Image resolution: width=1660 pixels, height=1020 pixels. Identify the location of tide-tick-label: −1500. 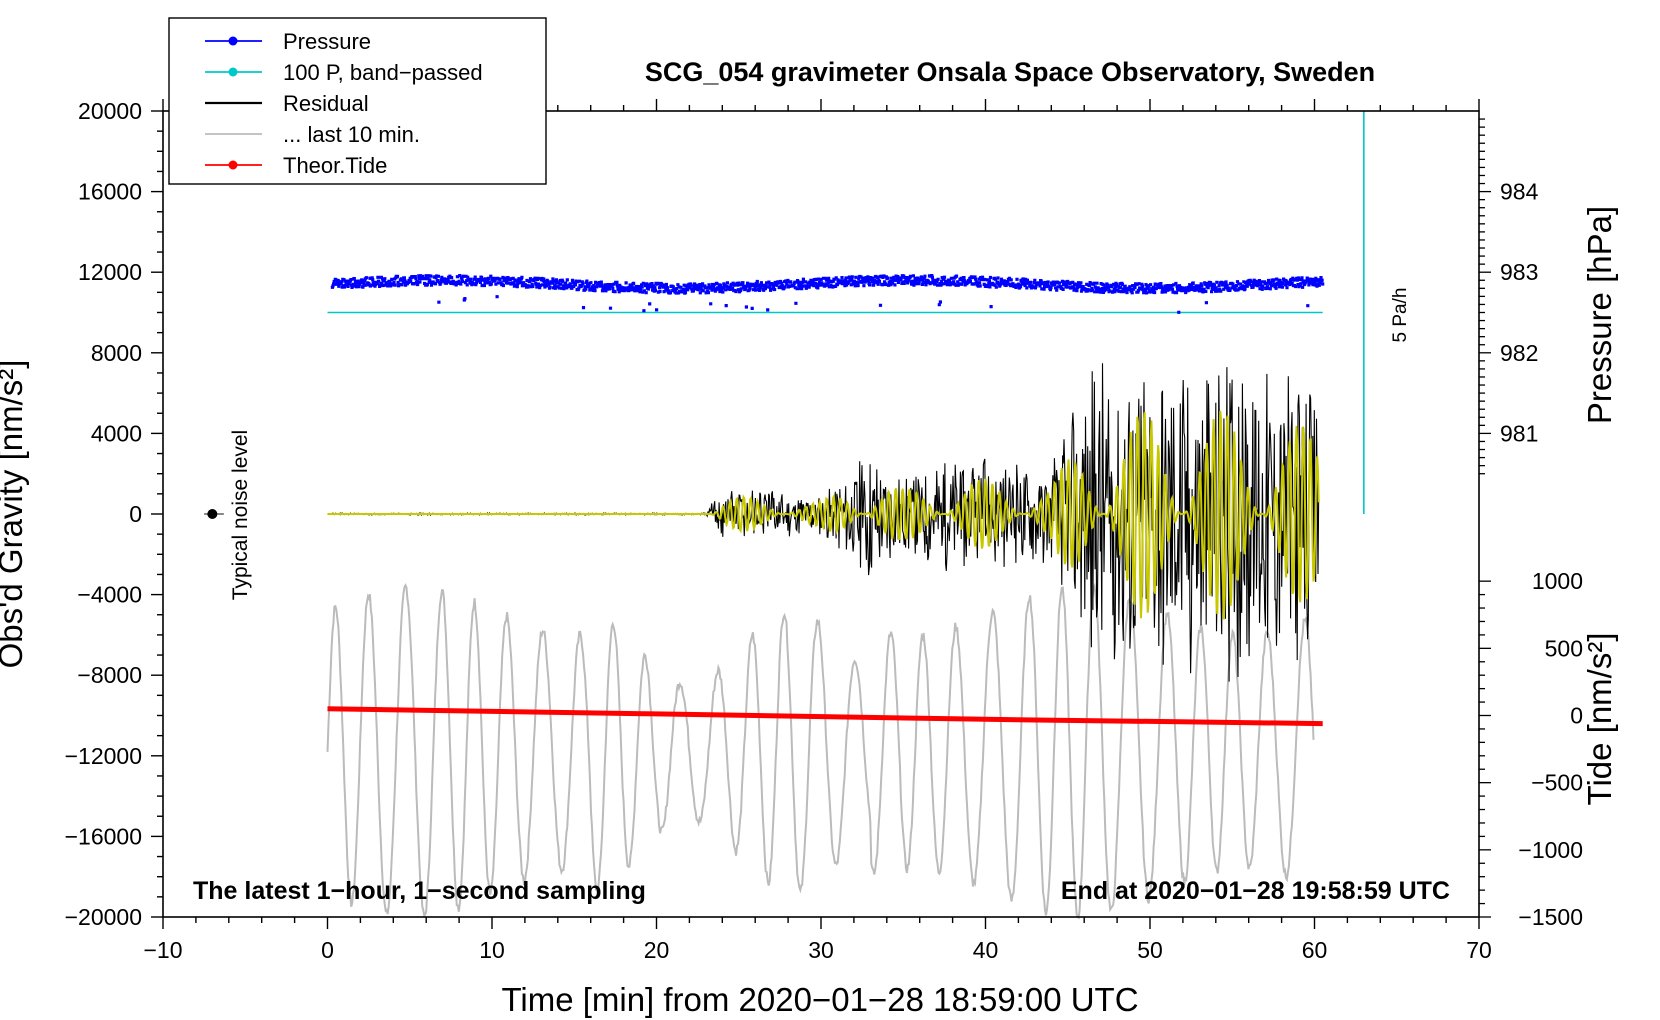
(1550, 917).